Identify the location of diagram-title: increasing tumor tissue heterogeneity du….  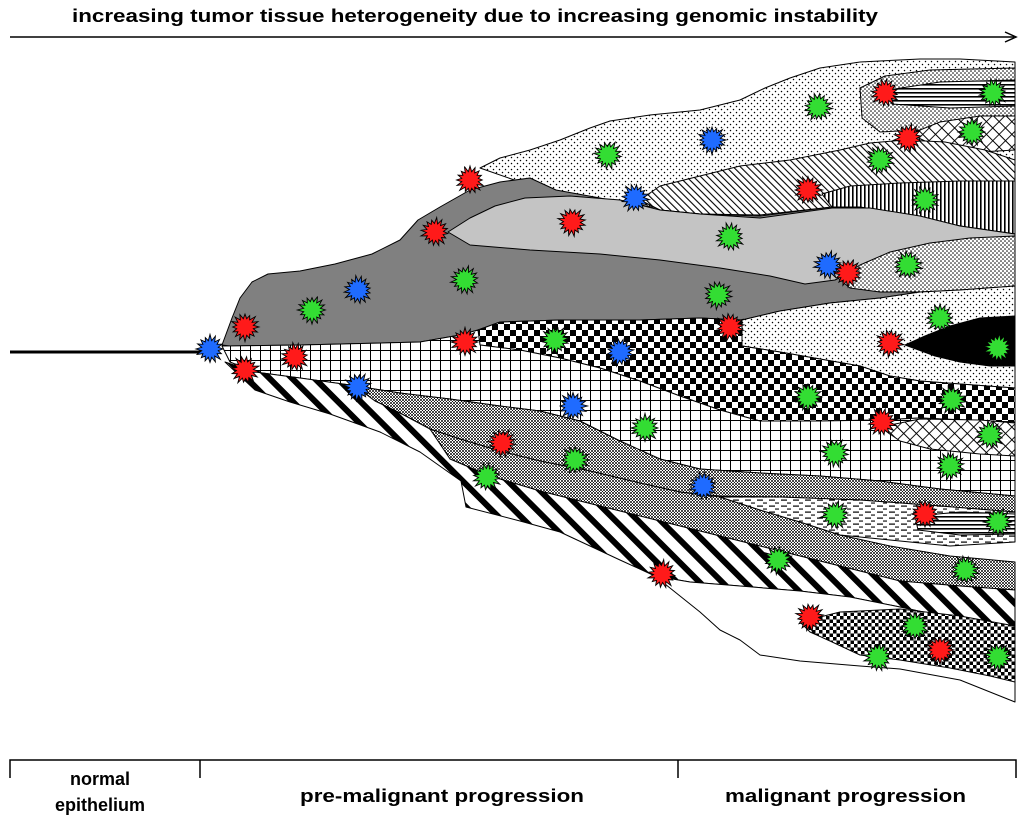
(475, 16).